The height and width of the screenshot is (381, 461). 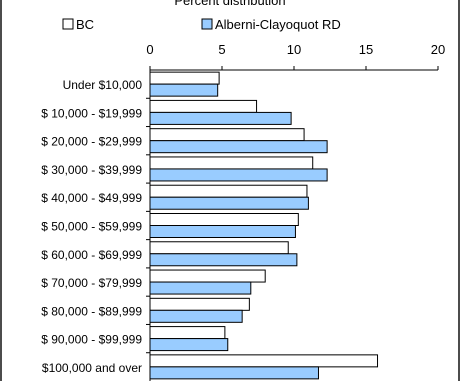 I want to click on category-label: $ 80,000 - $89,999, so click(x=91, y=311).